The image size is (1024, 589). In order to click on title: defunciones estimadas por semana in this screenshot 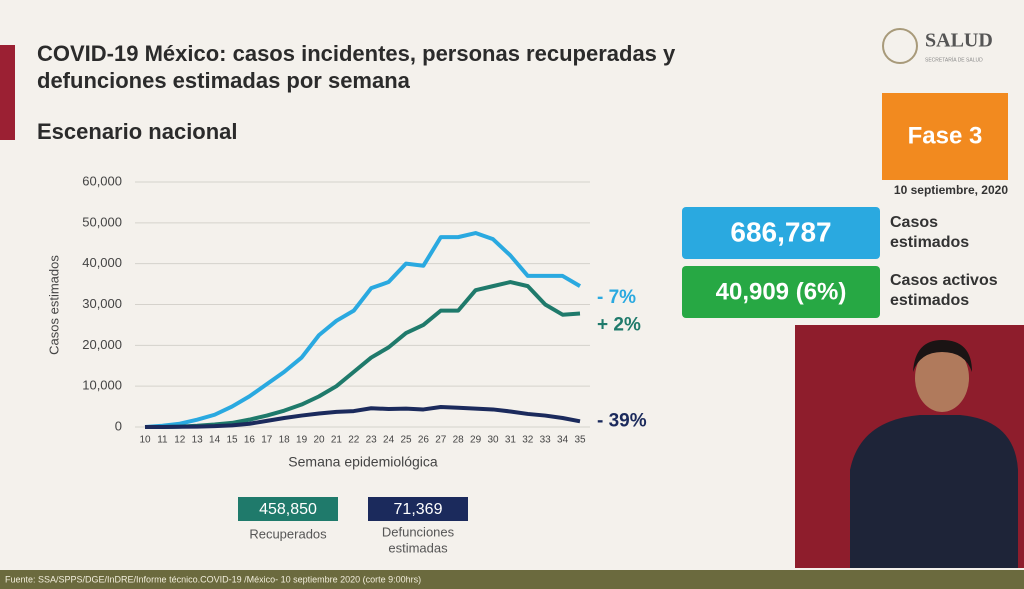, I will do `click(224, 80)`.